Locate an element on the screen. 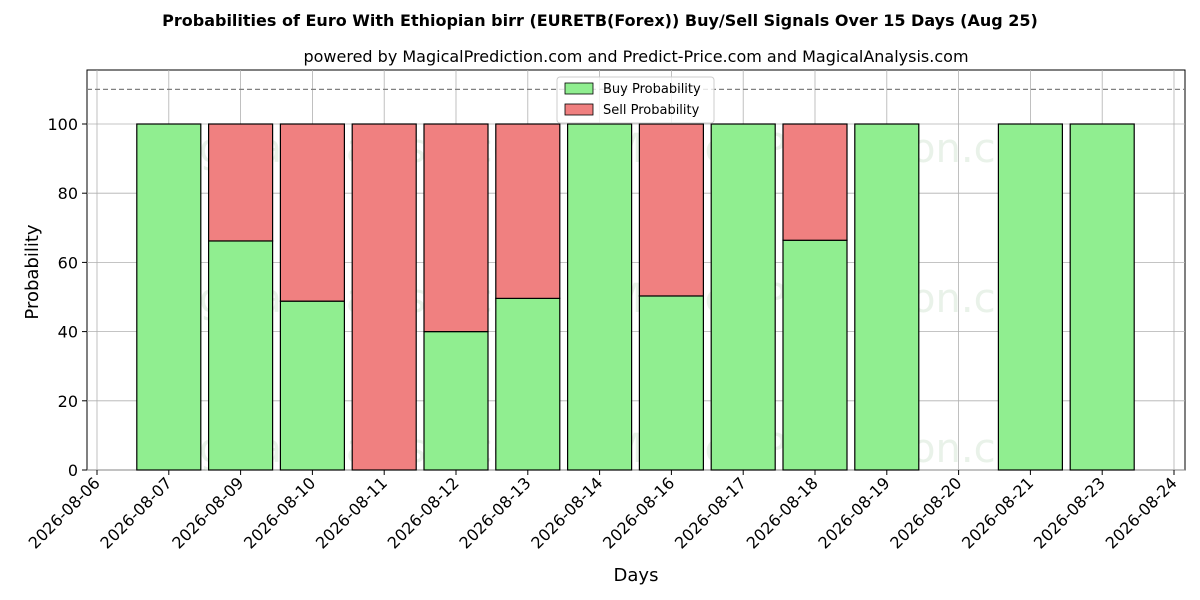  x-tick-label: 2026-08-17 is located at coordinates (710, 512).